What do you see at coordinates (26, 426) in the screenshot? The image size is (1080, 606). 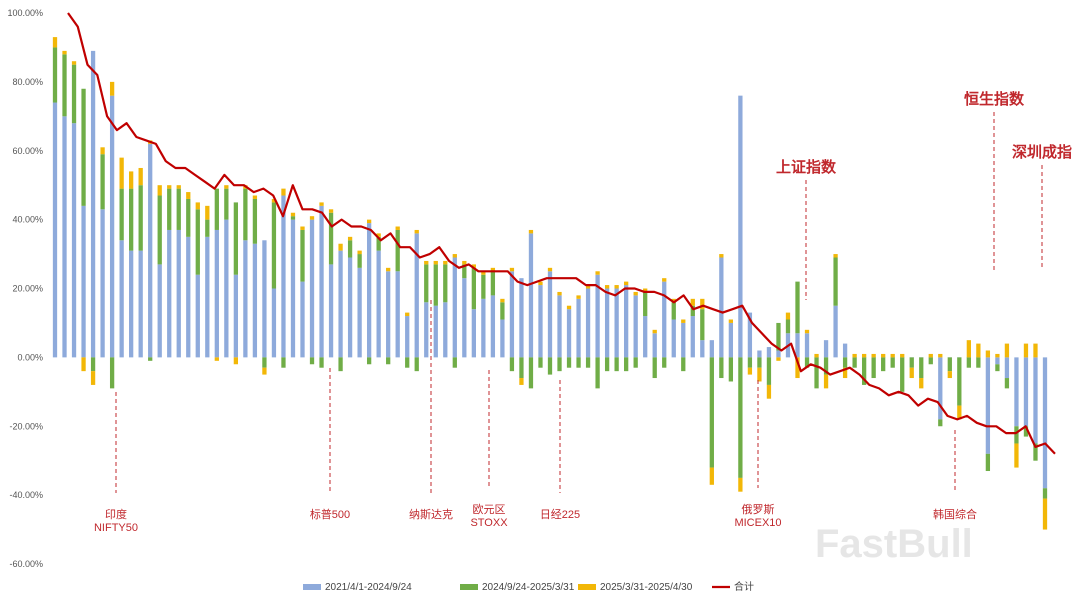 I see `y-tick-label: -20.00%` at bounding box center [26, 426].